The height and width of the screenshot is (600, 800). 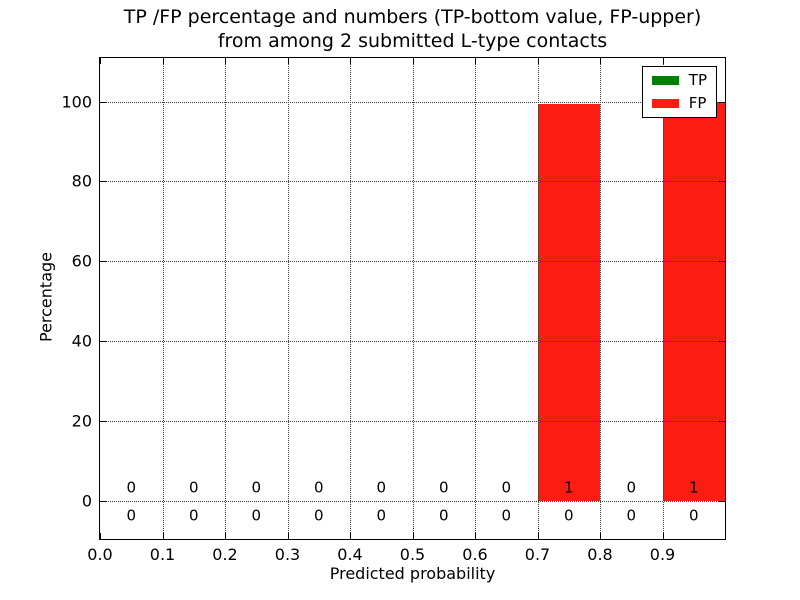 What do you see at coordinates (86, 501) in the screenshot?
I see `y-tick-label: 0` at bounding box center [86, 501].